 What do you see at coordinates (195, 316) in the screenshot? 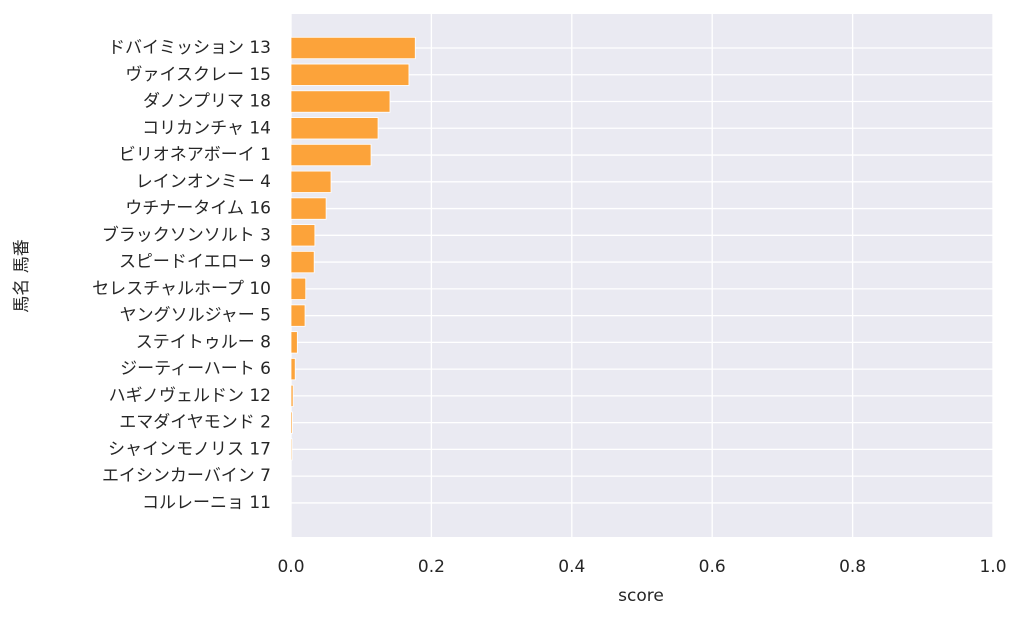
I see `y-tick-label: ヤングソルジャー 5` at bounding box center [195, 316].